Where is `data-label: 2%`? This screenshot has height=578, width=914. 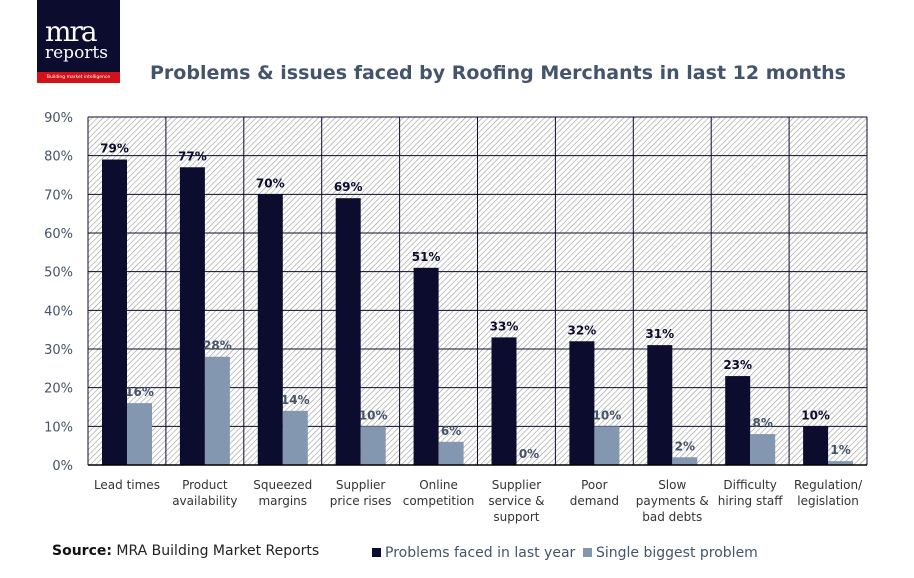
data-label: 2% is located at coordinates (685, 446).